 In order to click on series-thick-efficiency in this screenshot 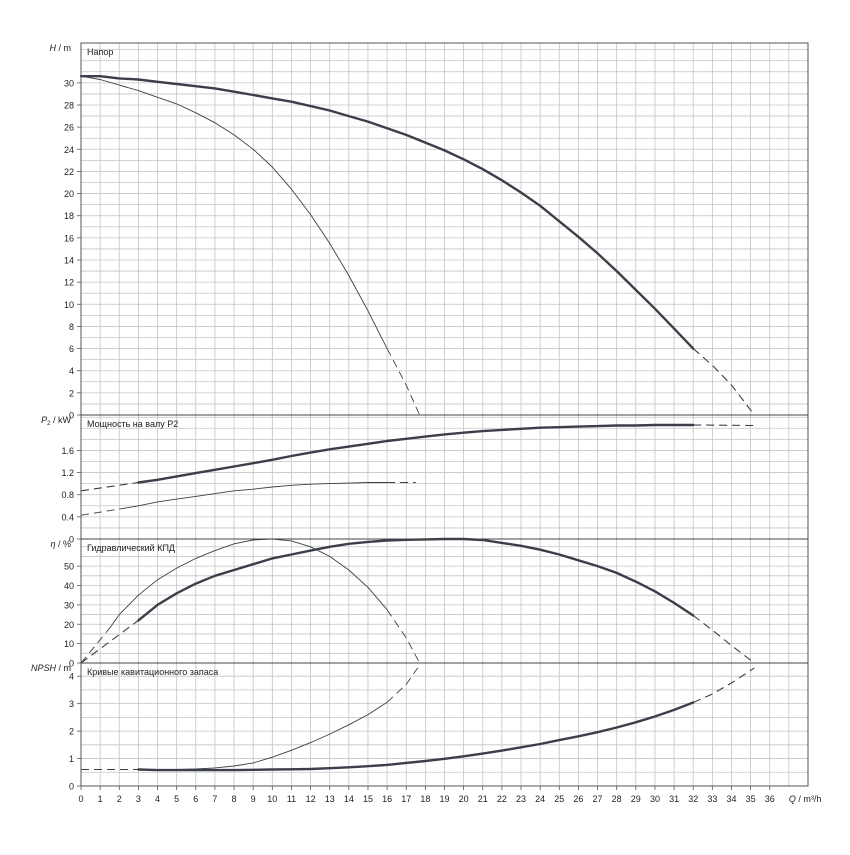, I will do `click(417, 600)`.